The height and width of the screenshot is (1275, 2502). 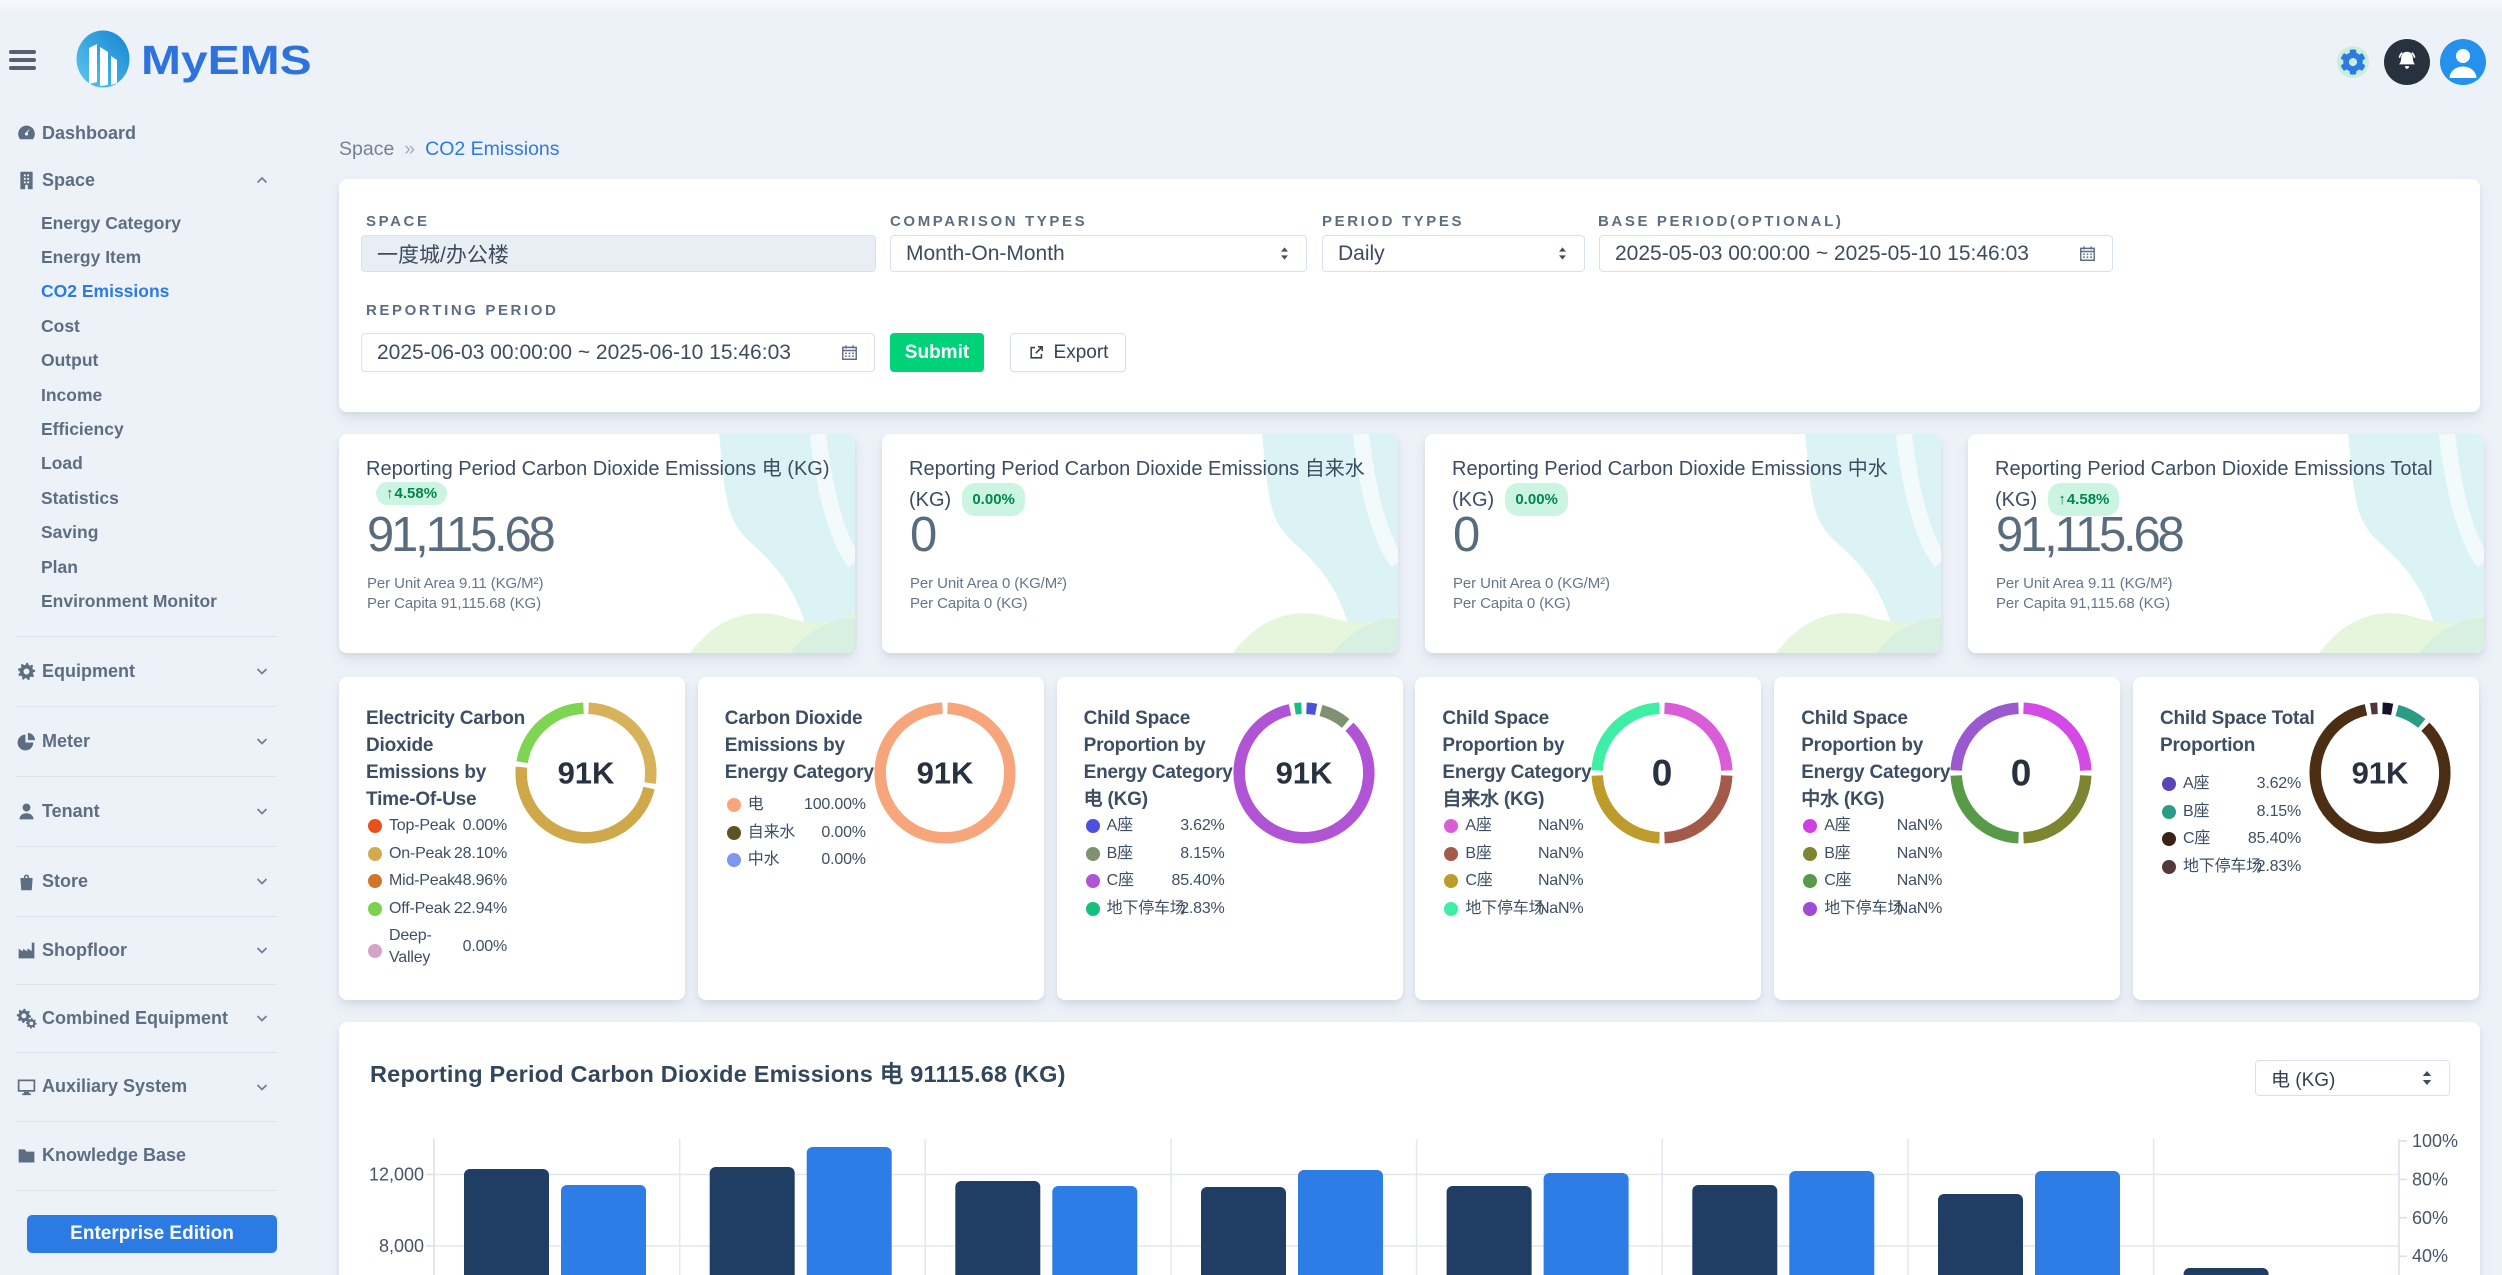 What do you see at coordinates (2430, 1256) in the screenshot?
I see `svg-text: 40%` at bounding box center [2430, 1256].